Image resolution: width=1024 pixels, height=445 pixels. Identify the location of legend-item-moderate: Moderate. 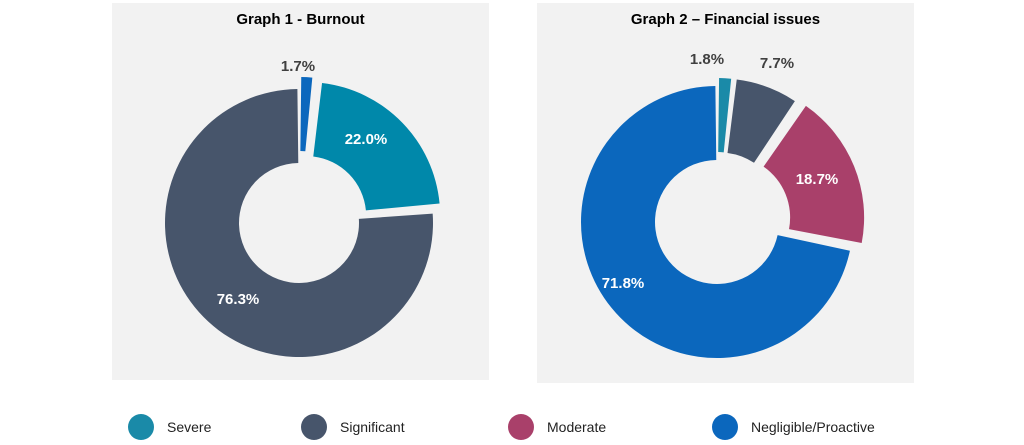
(557, 427).